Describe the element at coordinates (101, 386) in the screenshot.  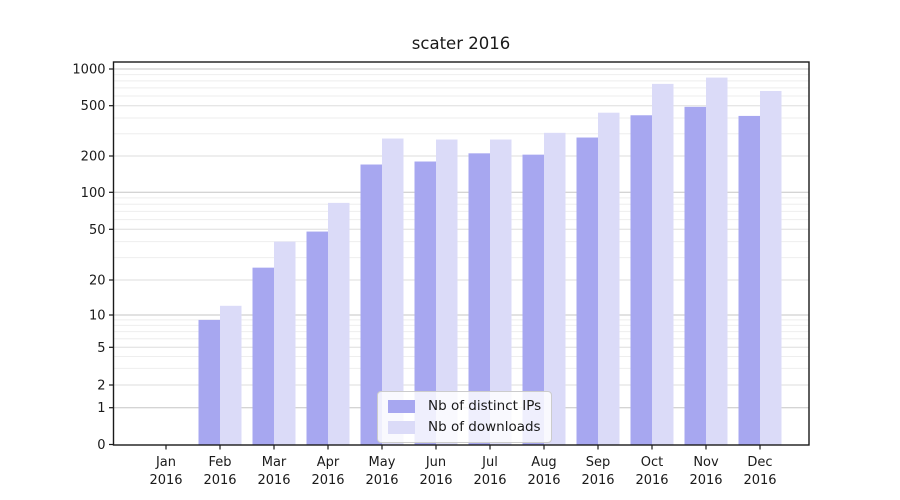
I see `y-tick-label: 2` at that location.